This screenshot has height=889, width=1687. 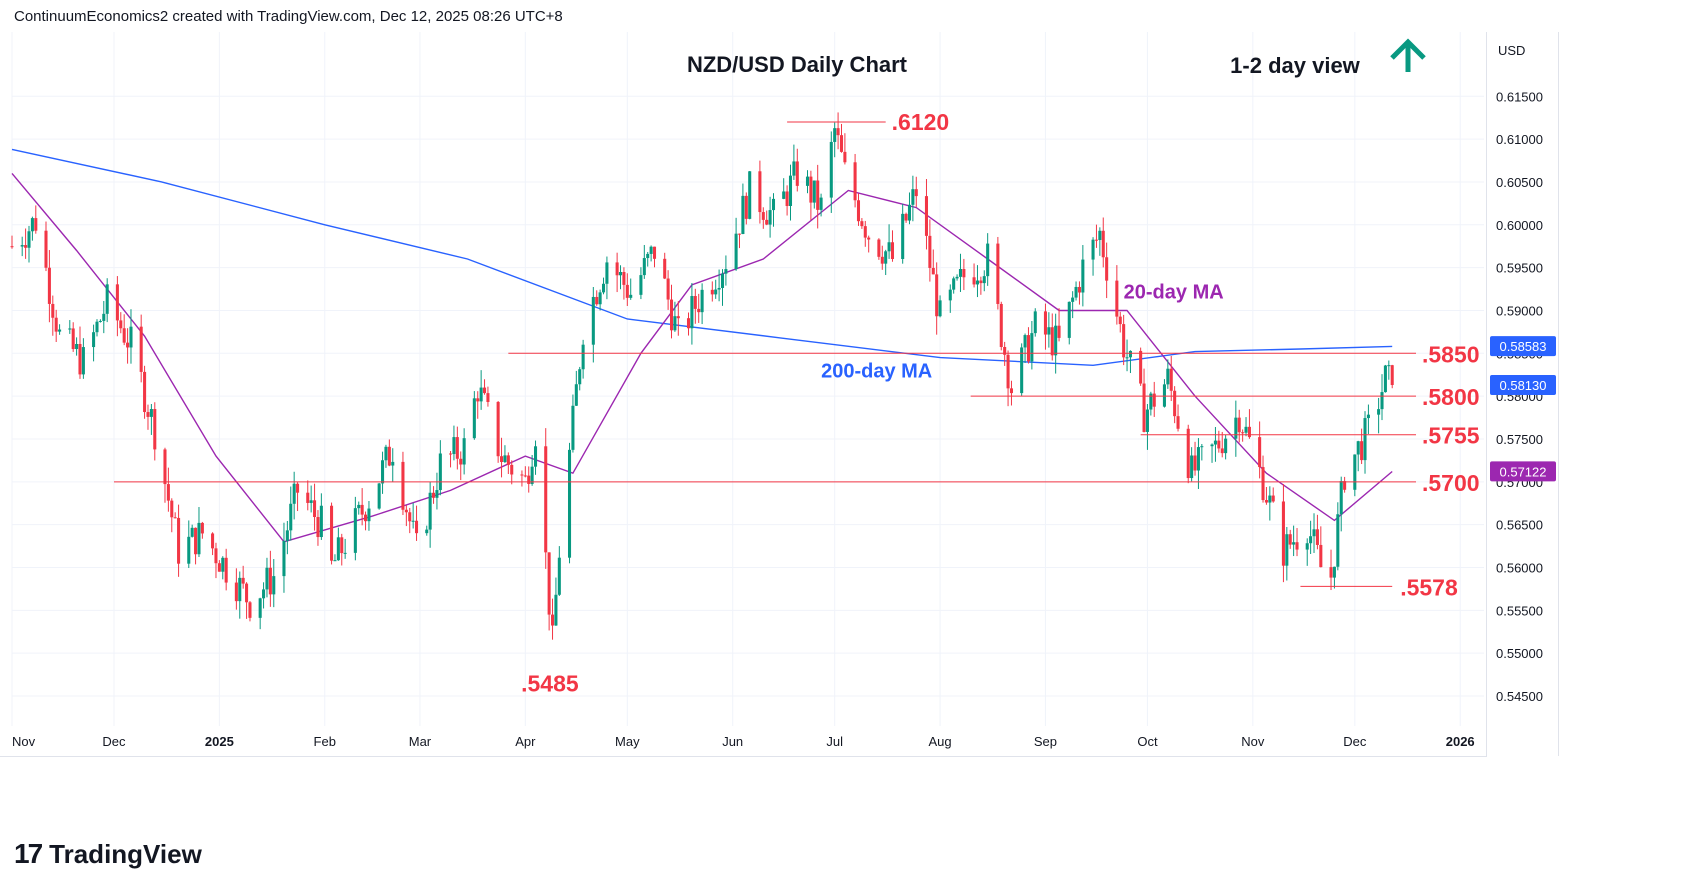 What do you see at coordinates (1451, 436) in the screenshot?
I see `level-label: .5755` at bounding box center [1451, 436].